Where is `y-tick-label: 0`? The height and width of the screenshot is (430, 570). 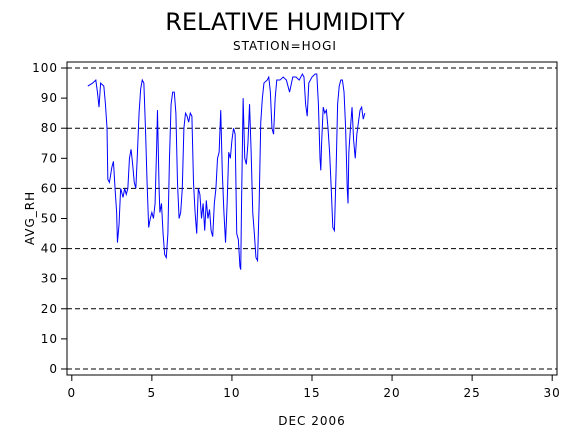 y-tick-label: 0 is located at coordinates (53, 369).